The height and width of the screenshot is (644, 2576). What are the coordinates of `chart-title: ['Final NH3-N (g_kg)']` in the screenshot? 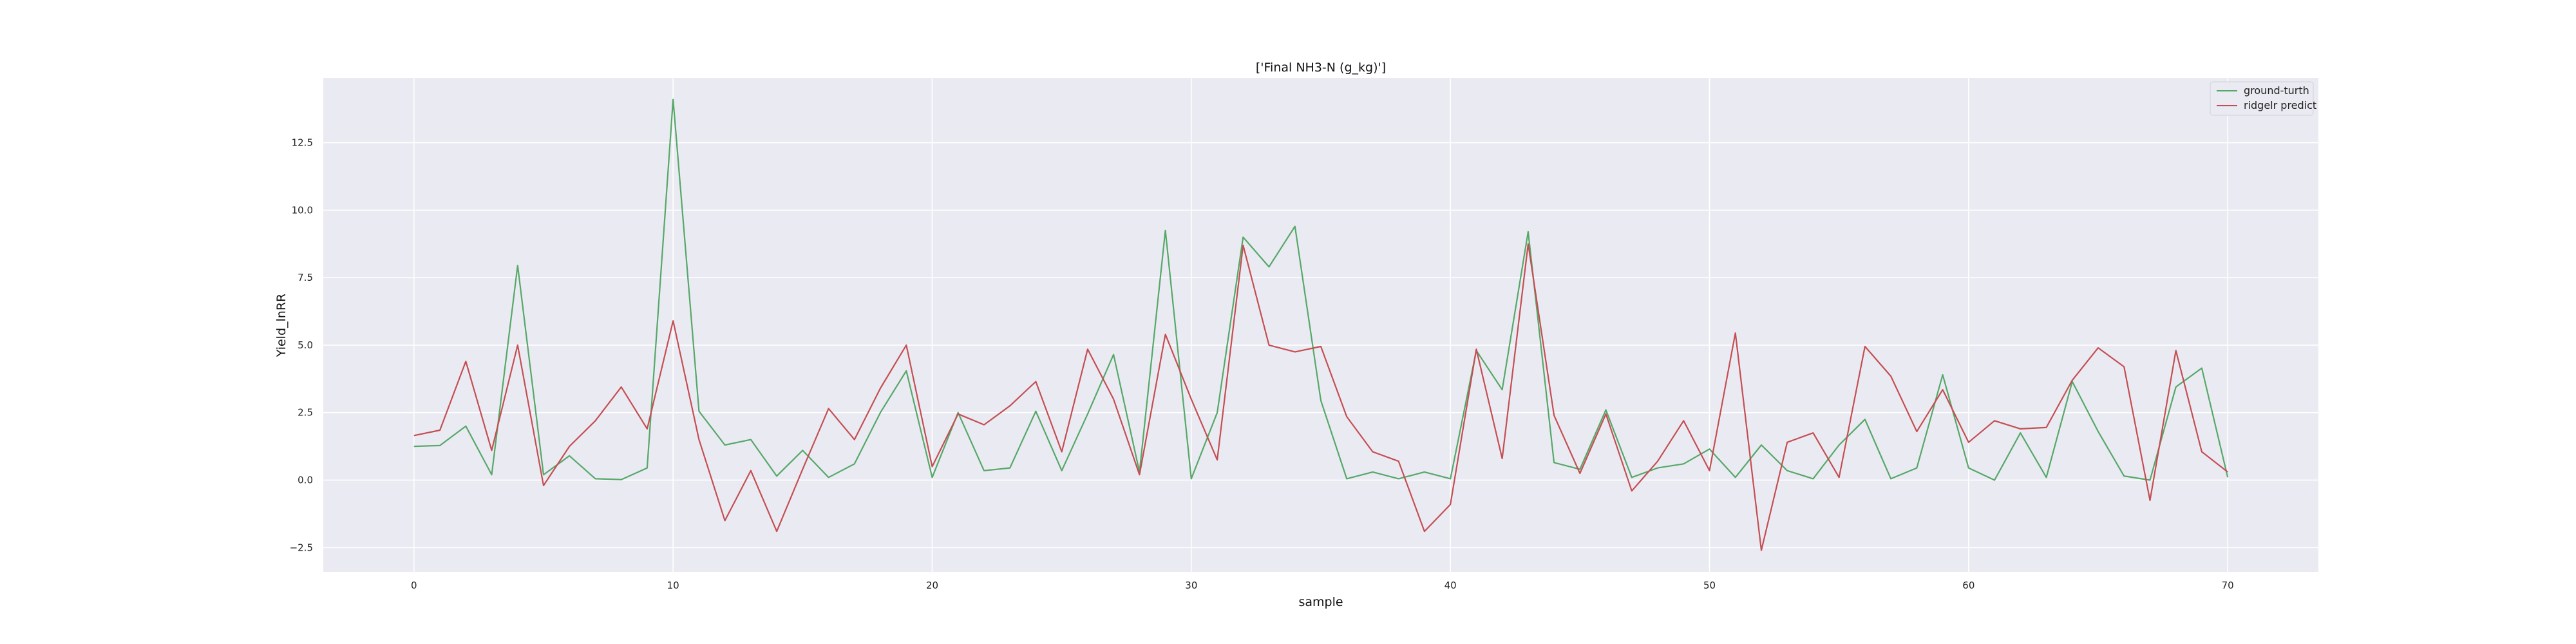 It's located at (1321, 68).